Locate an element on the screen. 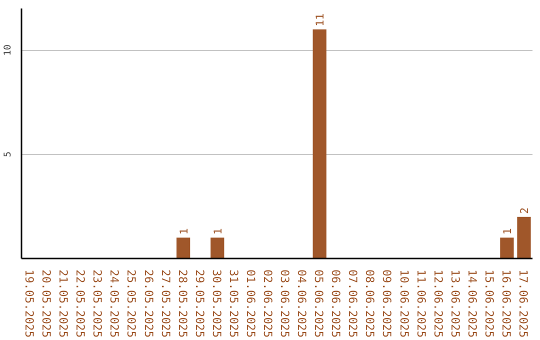 The width and height of the screenshot is (540, 340). x-tick-label: 08.06.2025 is located at coordinates (370, 304).